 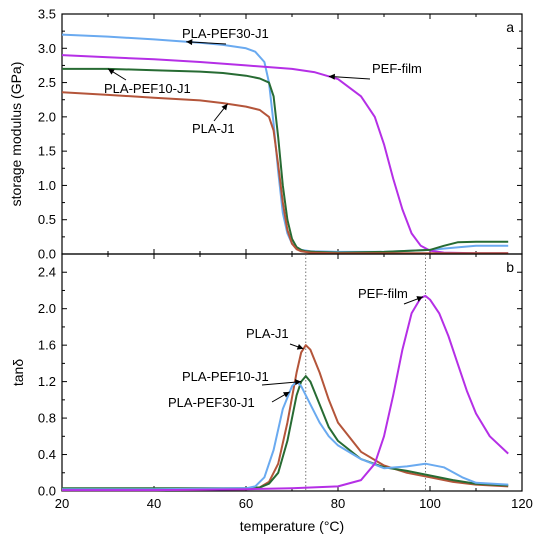 I want to click on x-tick-label: 120, so click(x=522, y=503).